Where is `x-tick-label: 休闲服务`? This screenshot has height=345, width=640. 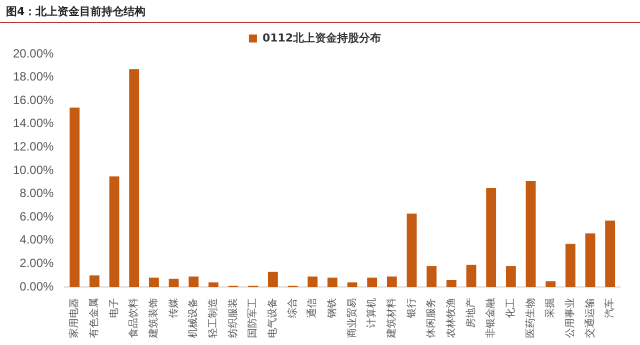 x-tick-label: 休闲服务 is located at coordinates (431, 318).